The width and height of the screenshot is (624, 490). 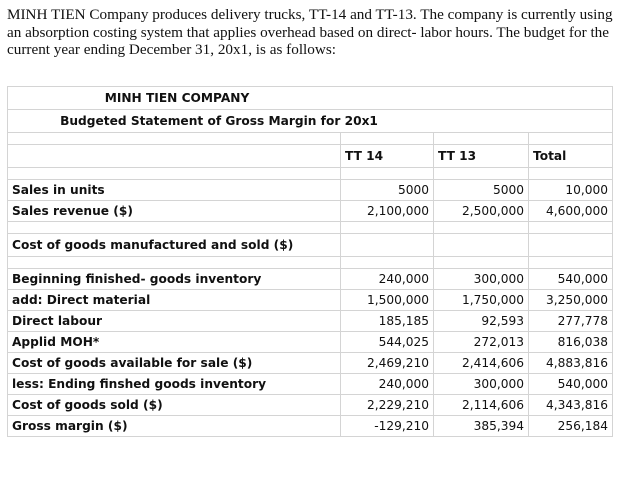 I want to click on cell-tt13: 385,394, so click(x=481, y=426).